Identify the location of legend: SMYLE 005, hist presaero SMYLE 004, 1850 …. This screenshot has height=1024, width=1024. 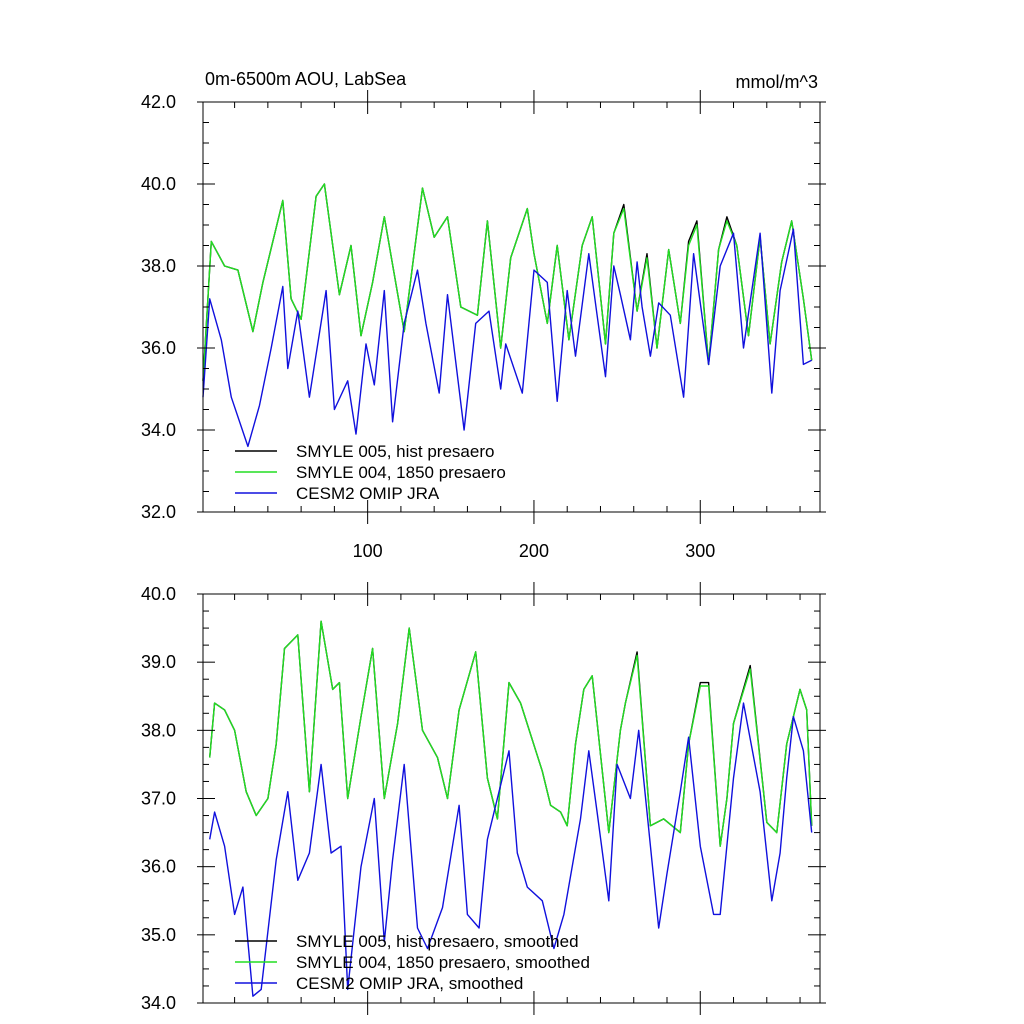
(370, 472).